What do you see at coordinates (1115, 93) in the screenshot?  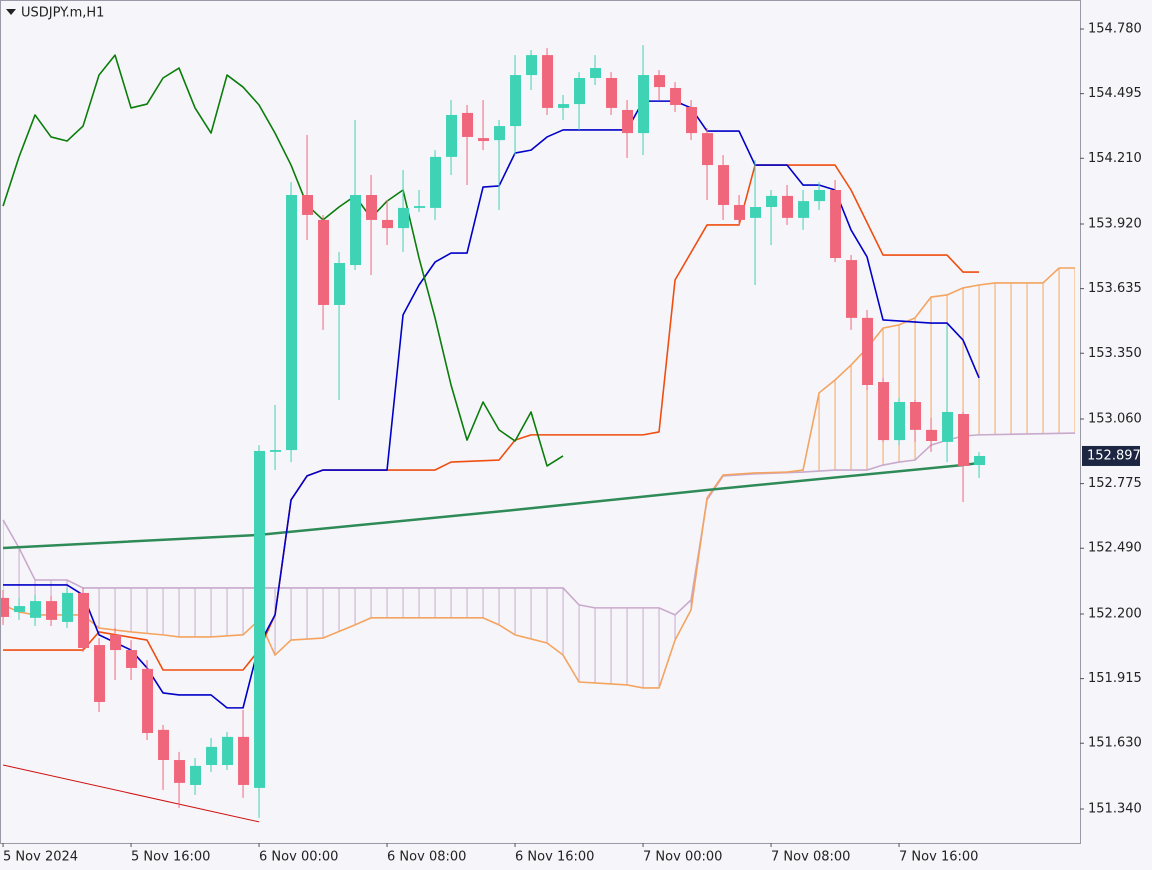 I see `y-tick-label: 154.495` at bounding box center [1115, 93].